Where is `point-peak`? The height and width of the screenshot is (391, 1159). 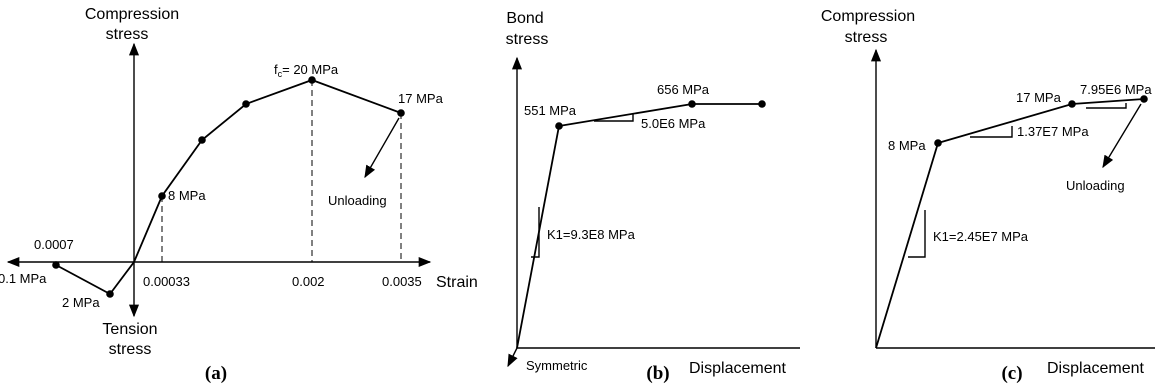
point-peak is located at coordinates (312, 80).